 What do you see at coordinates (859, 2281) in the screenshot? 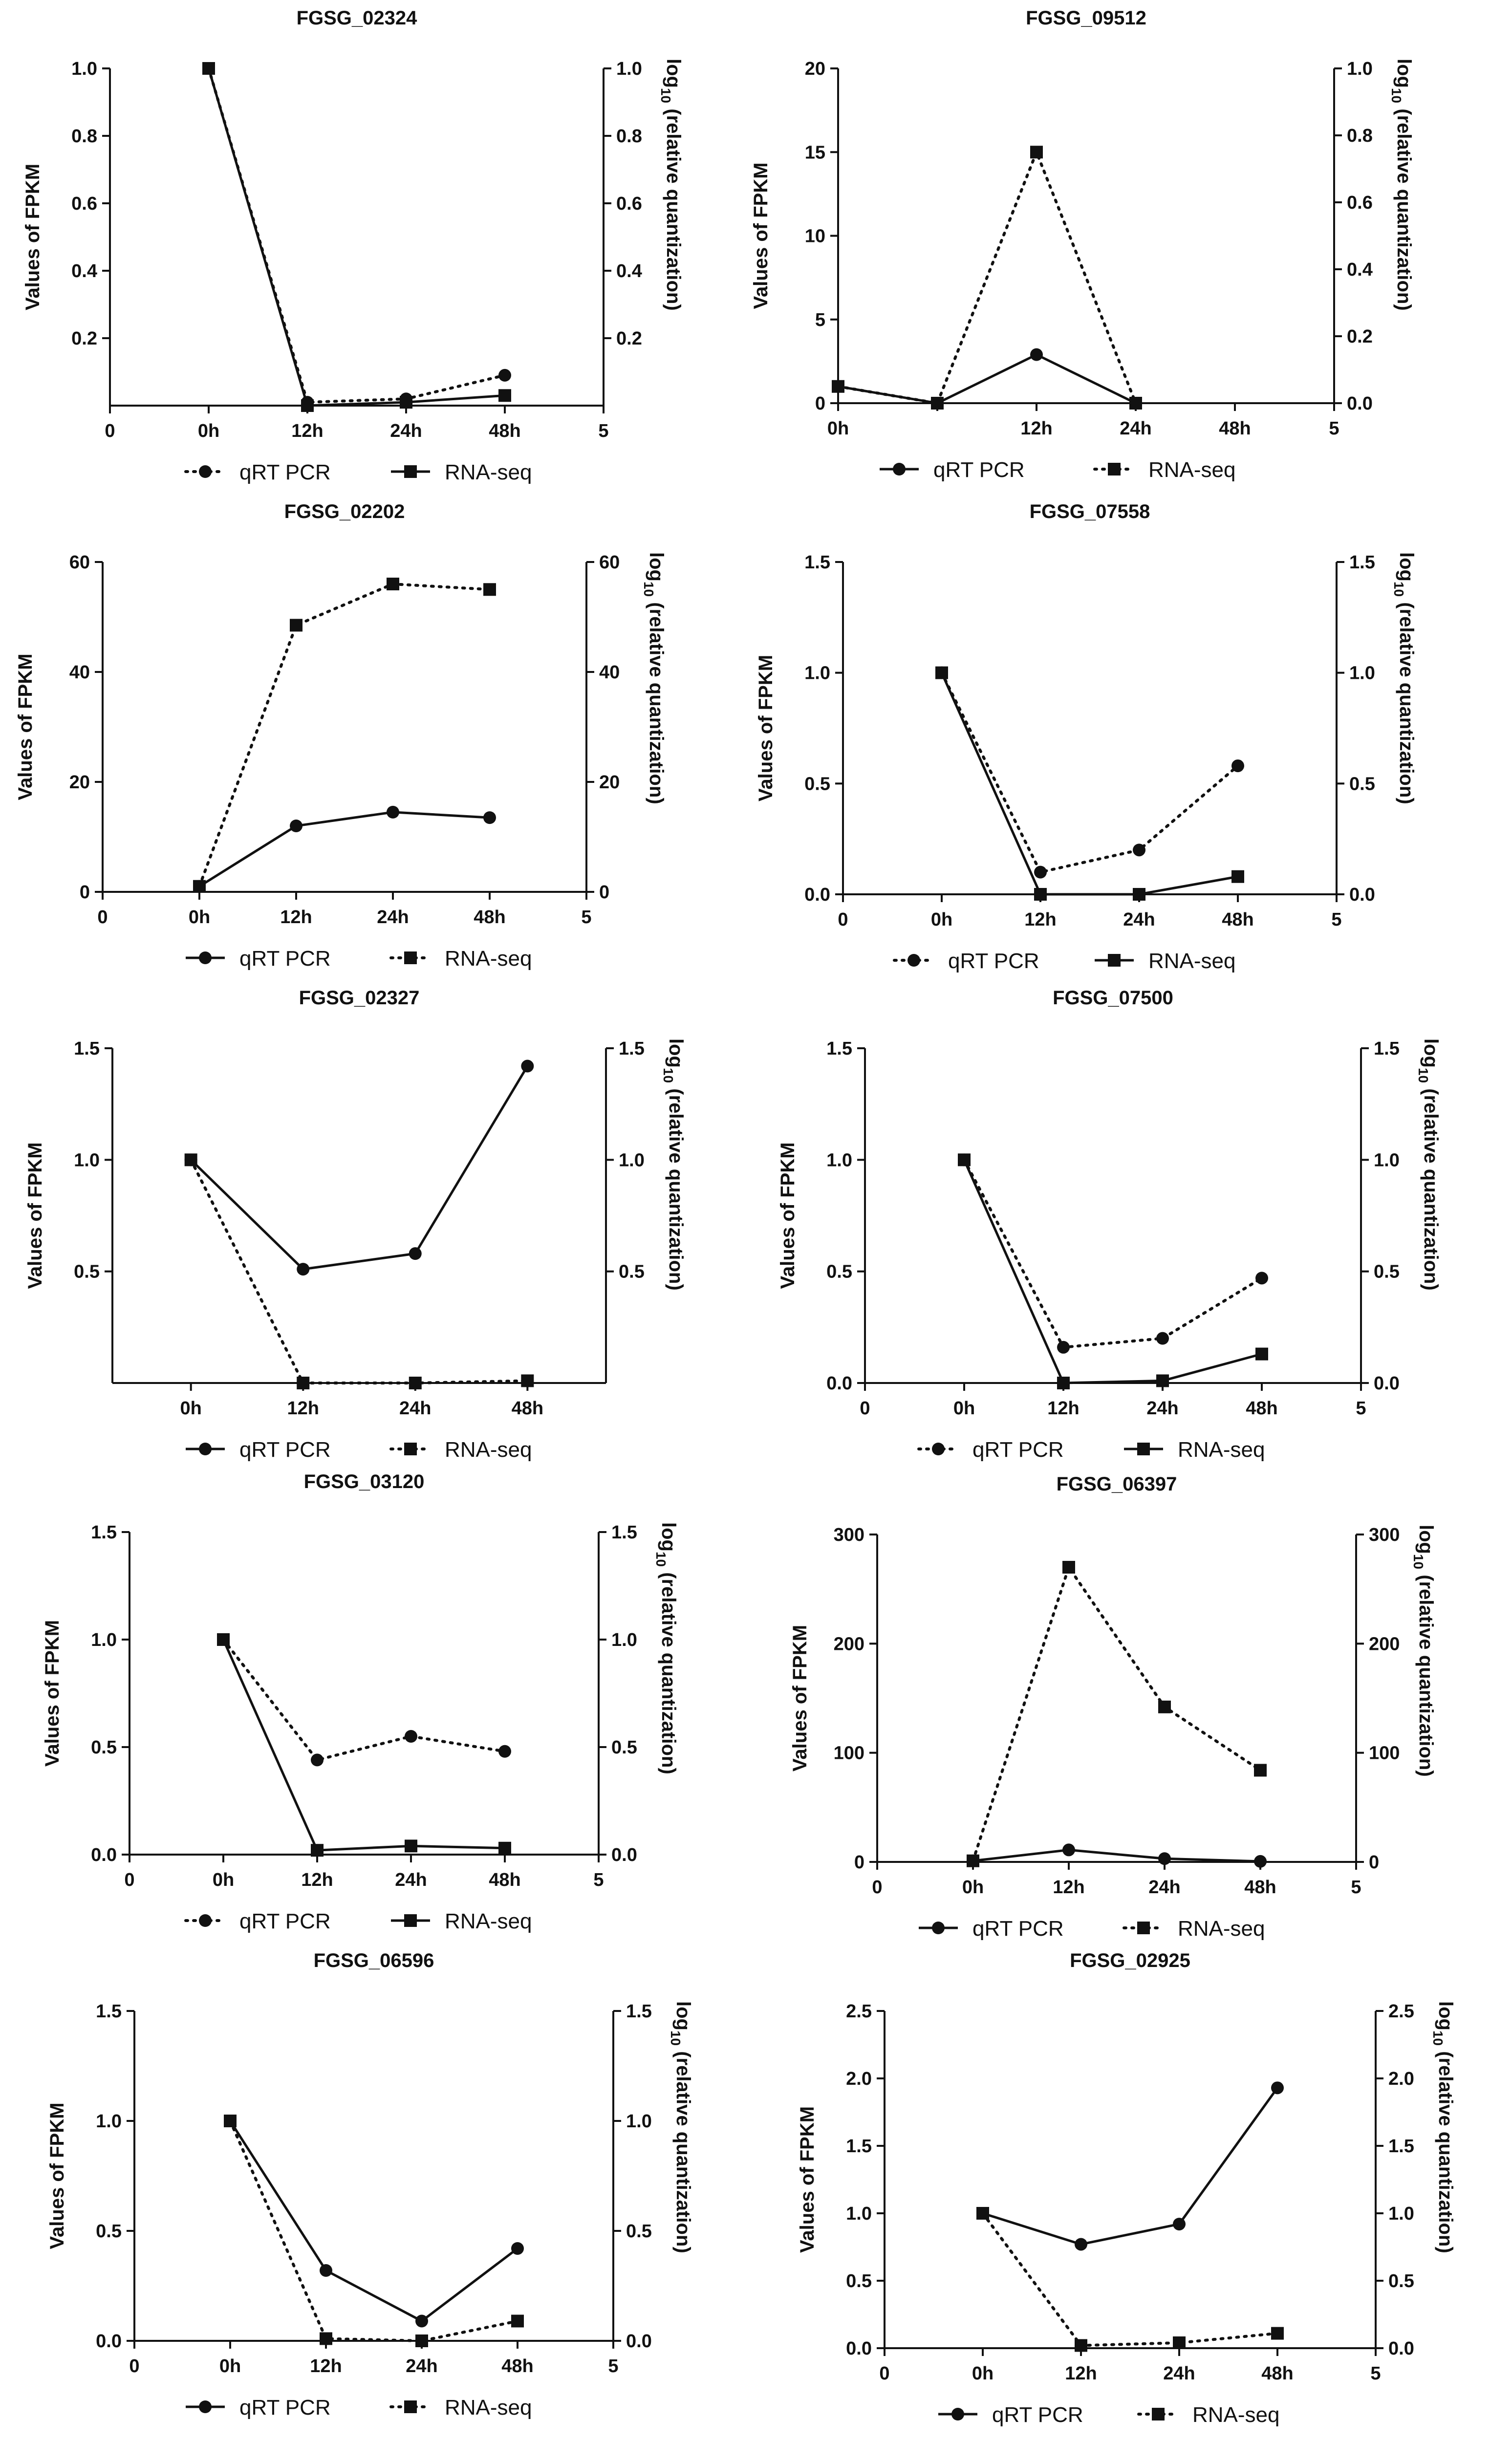
I see `y-tick-label: 0.5` at bounding box center [859, 2281].